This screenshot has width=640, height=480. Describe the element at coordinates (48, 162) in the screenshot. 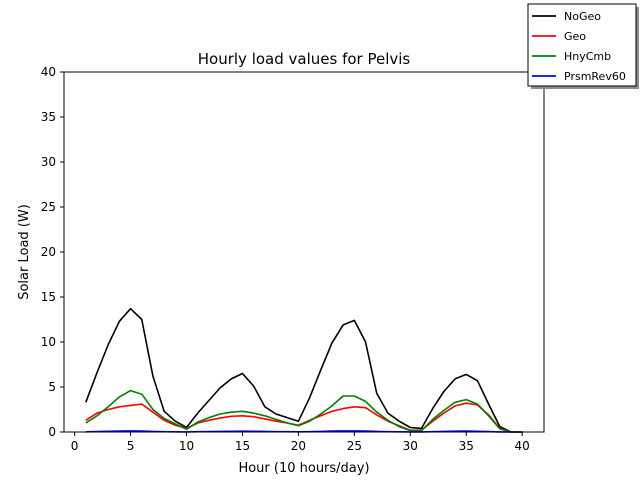

I see `y-tick-label: 30` at that location.